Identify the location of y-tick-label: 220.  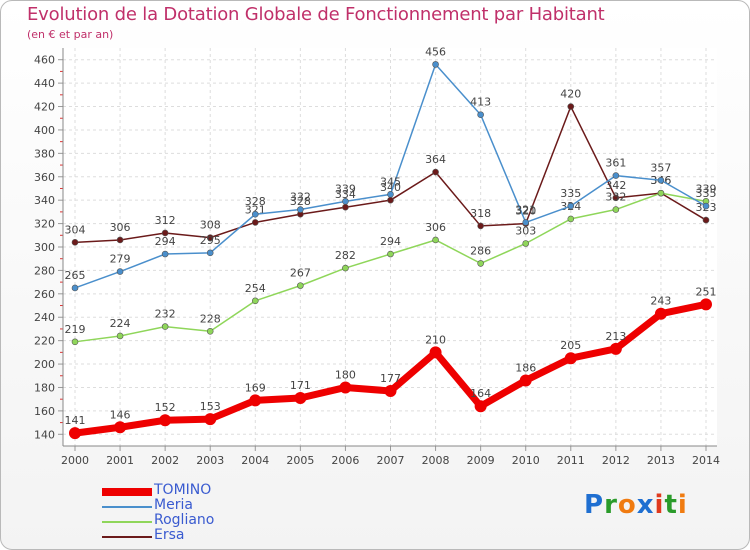
(44, 341).